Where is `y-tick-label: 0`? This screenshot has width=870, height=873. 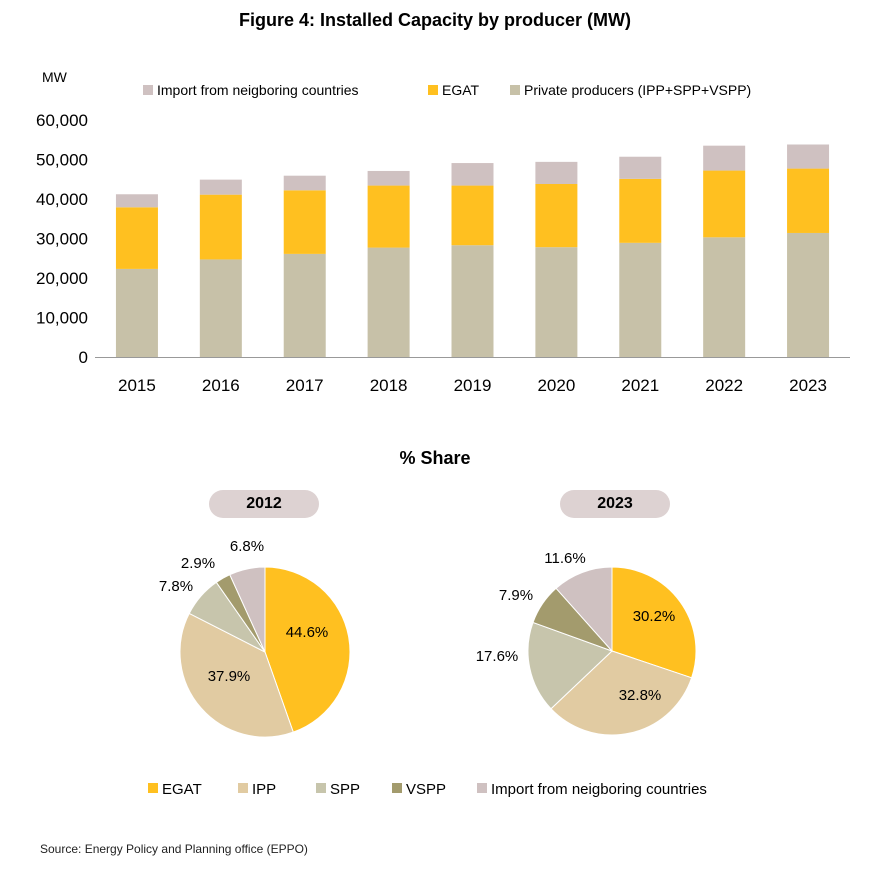 y-tick-label: 0 is located at coordinates (83, 357).